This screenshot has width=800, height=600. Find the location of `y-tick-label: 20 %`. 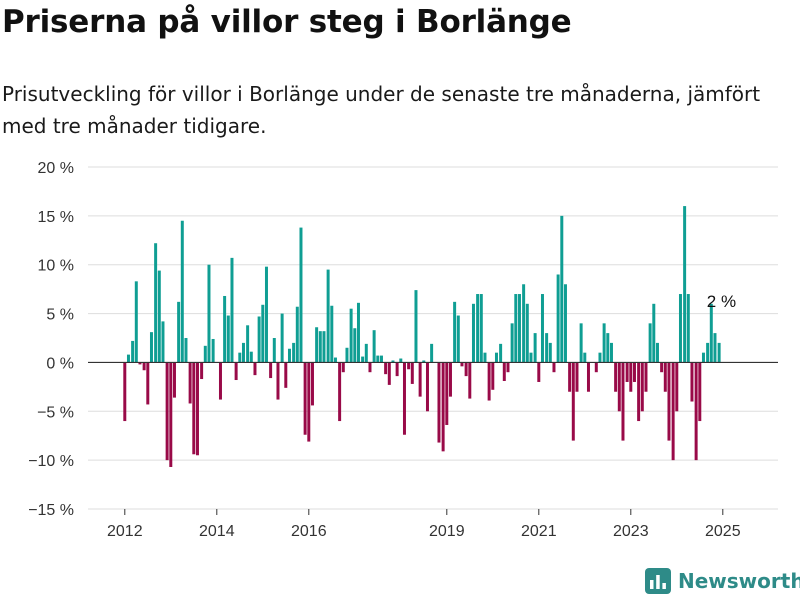

y-tick-label: 20 % is located at coordinates (56, 168).